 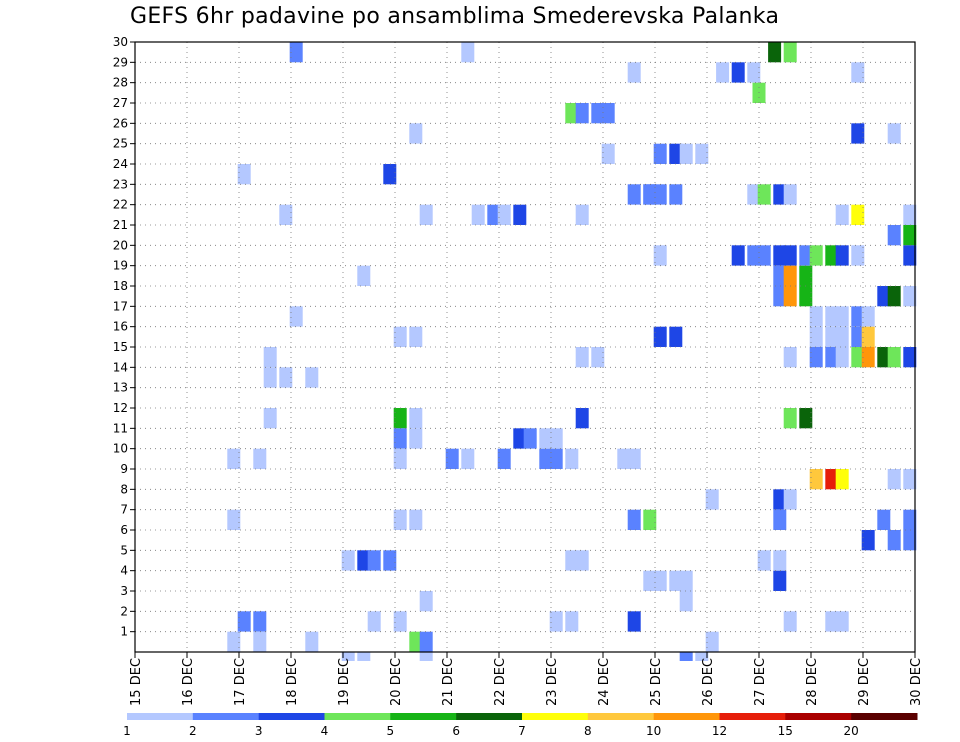 What do you see at coordinates (127, 731) in the screenshot?
I see `legend-label: 1` at bounding box center [127, 731].